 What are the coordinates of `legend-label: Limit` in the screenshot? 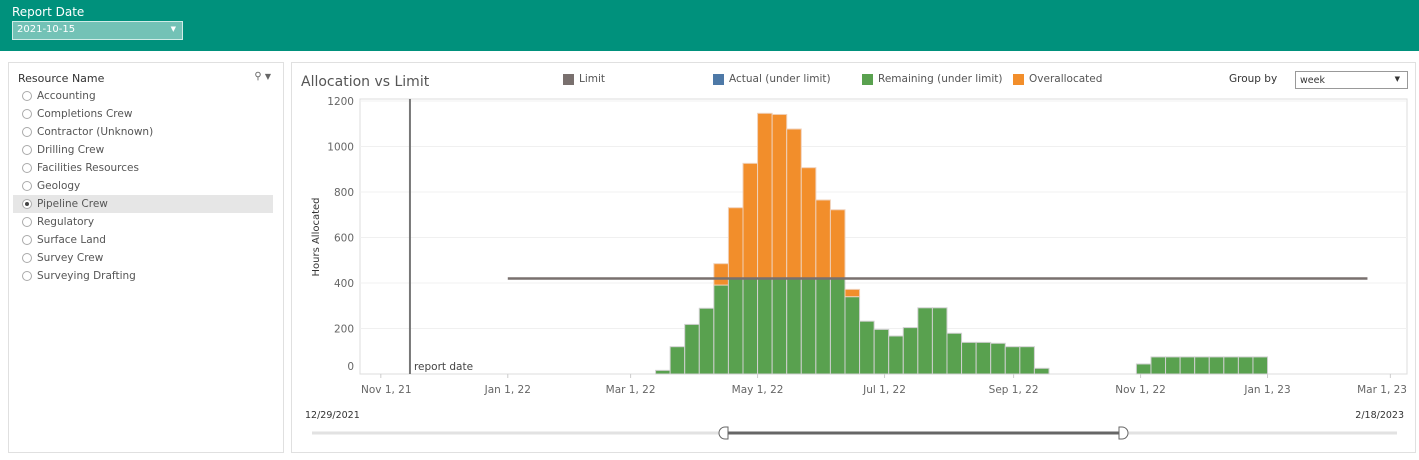 It's located at (592, 79).